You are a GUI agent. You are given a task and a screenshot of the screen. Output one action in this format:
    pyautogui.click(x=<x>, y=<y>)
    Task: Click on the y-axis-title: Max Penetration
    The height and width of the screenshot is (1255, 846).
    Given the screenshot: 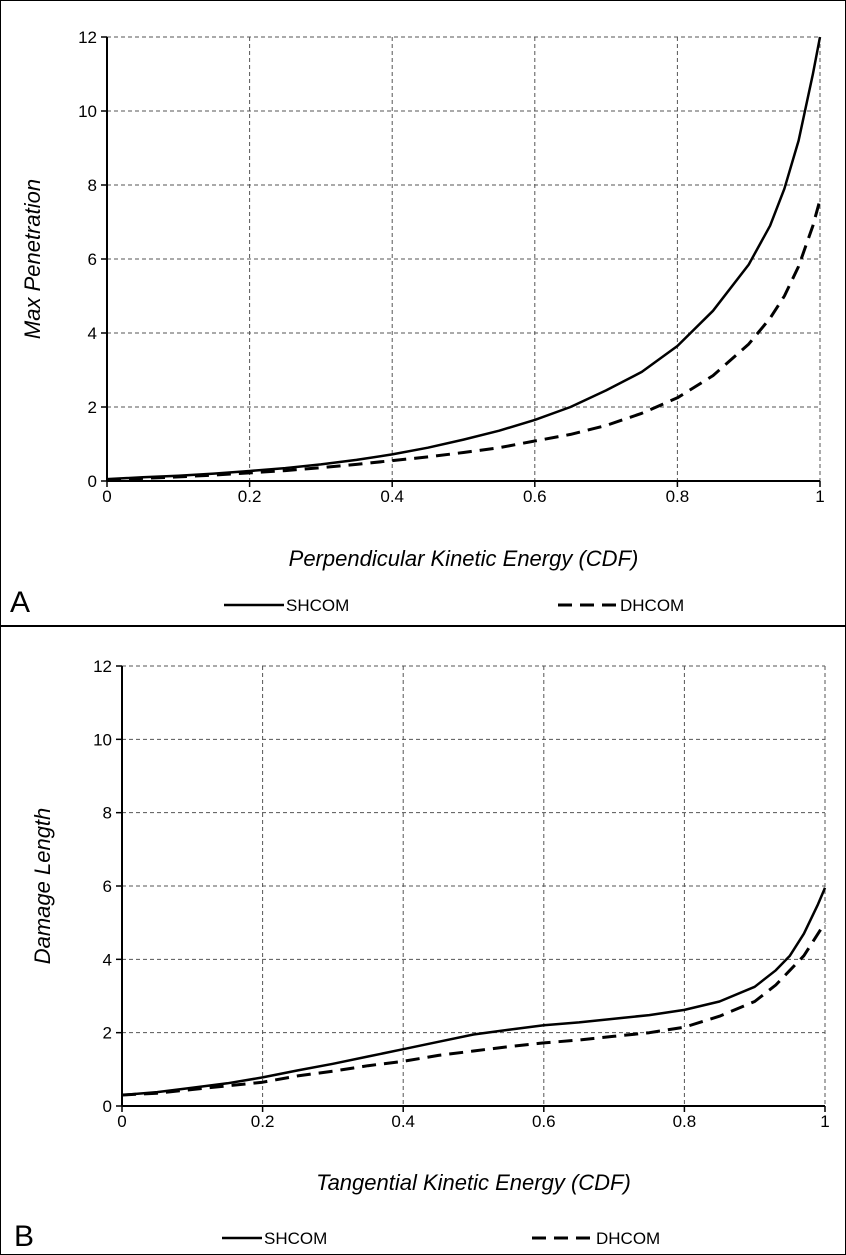 What is the action you would take?
    pyautogui.click(x=32, y=259)
    